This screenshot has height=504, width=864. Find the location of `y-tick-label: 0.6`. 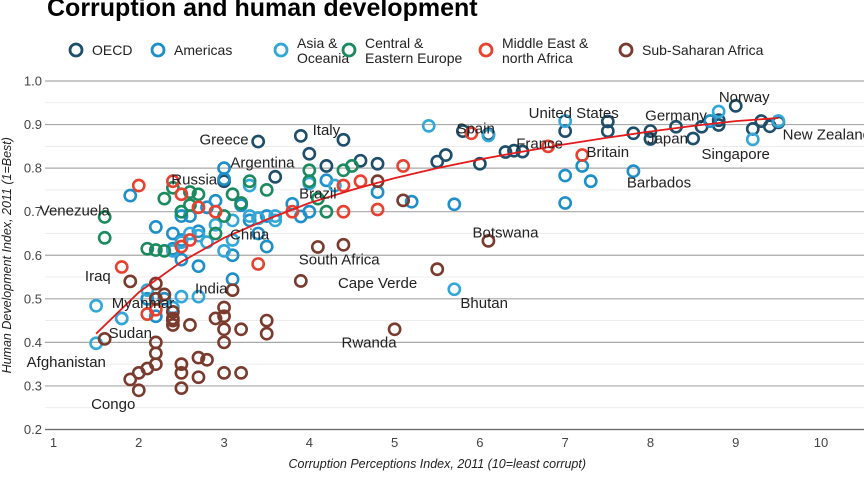

y-tick-label: 0.6 is located at coordinates (33, 255).